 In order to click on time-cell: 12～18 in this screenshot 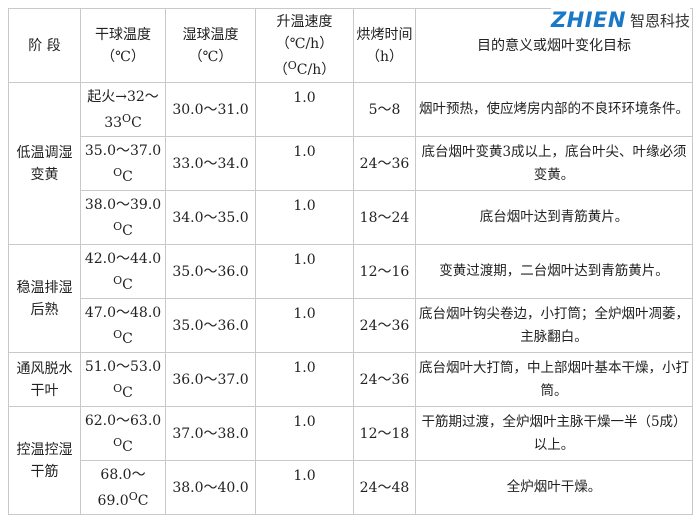, I will do `click(384, 433)`.